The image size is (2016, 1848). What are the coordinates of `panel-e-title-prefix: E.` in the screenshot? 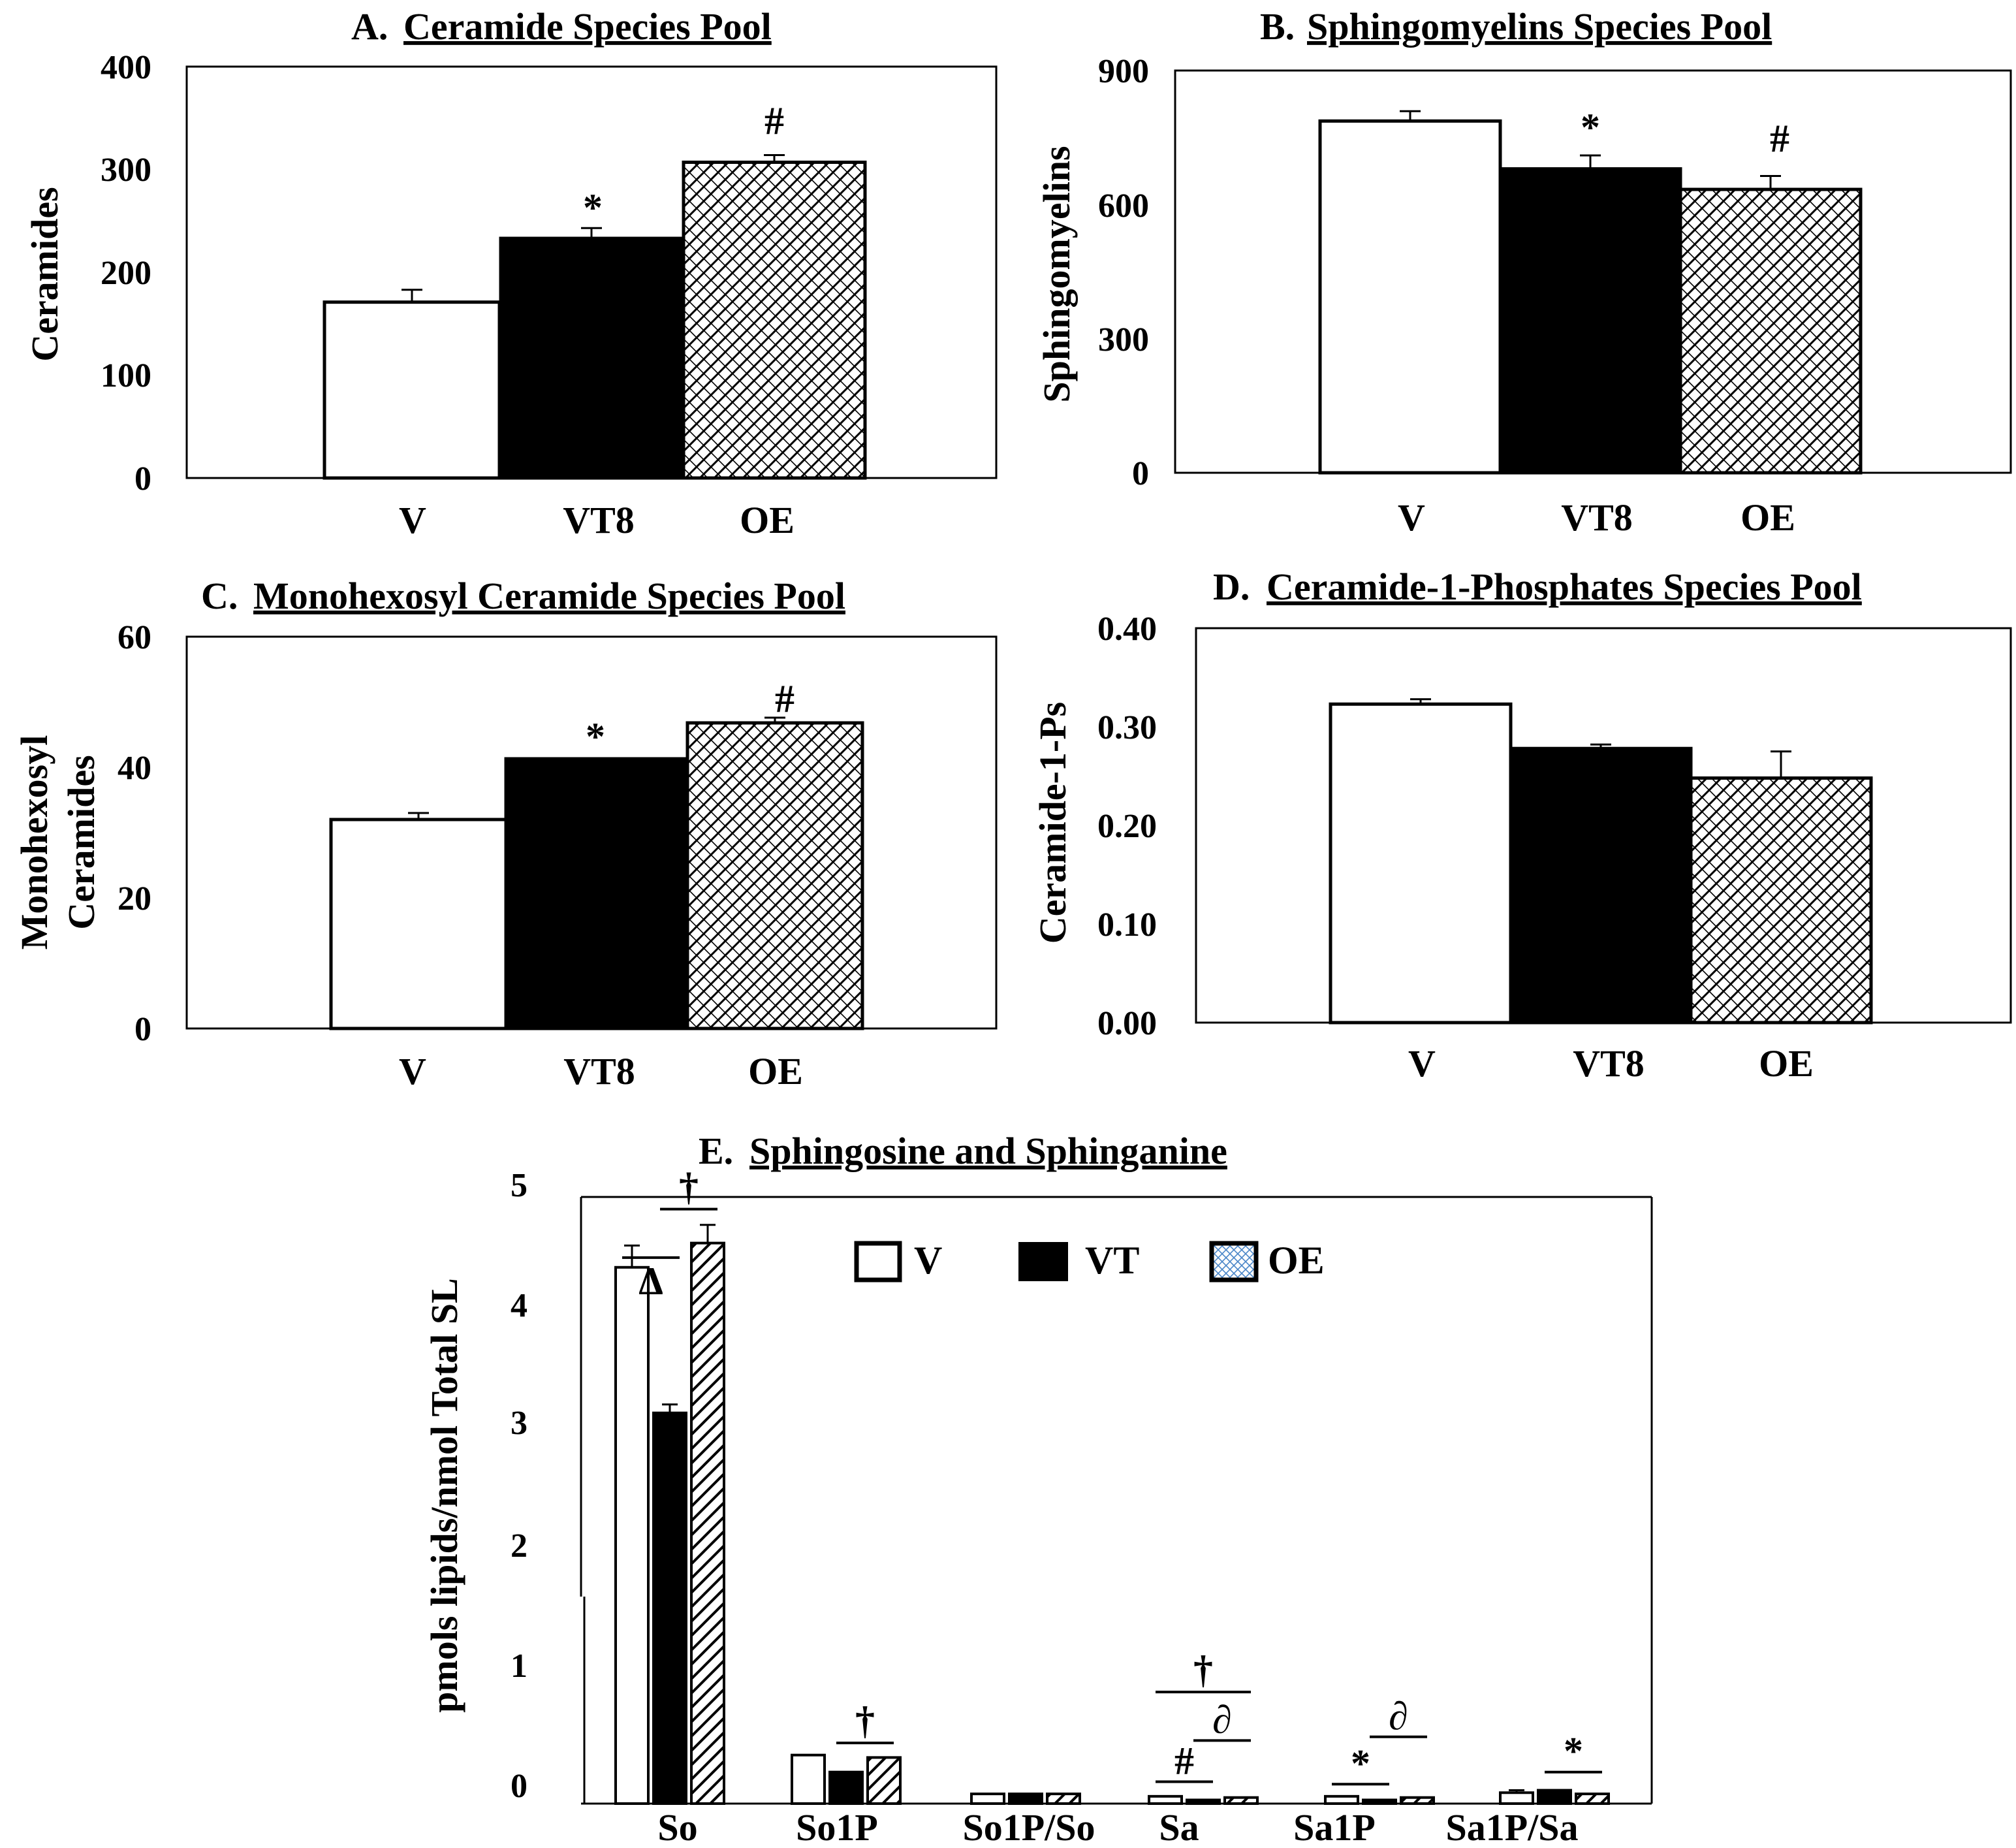 It's located at (716, 1151).